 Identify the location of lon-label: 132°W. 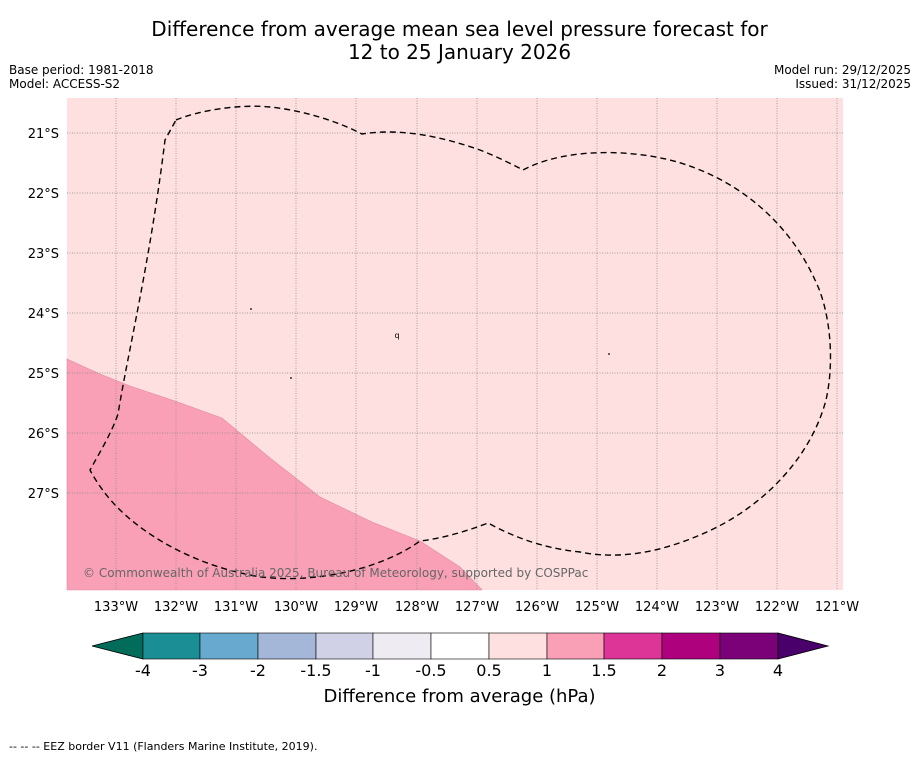
(176, 607).